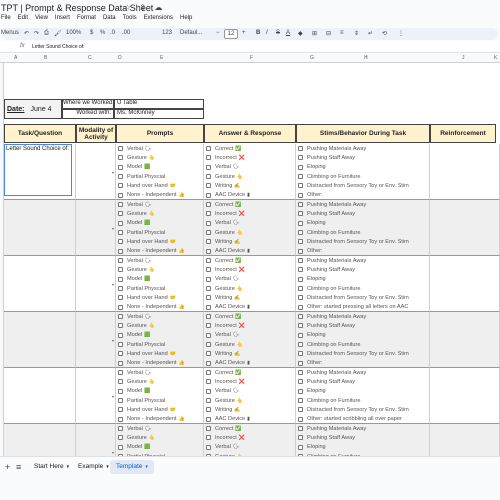 This screenshot has height=500, width=500. I want to click on column-header-f: F, so click(252, 58).